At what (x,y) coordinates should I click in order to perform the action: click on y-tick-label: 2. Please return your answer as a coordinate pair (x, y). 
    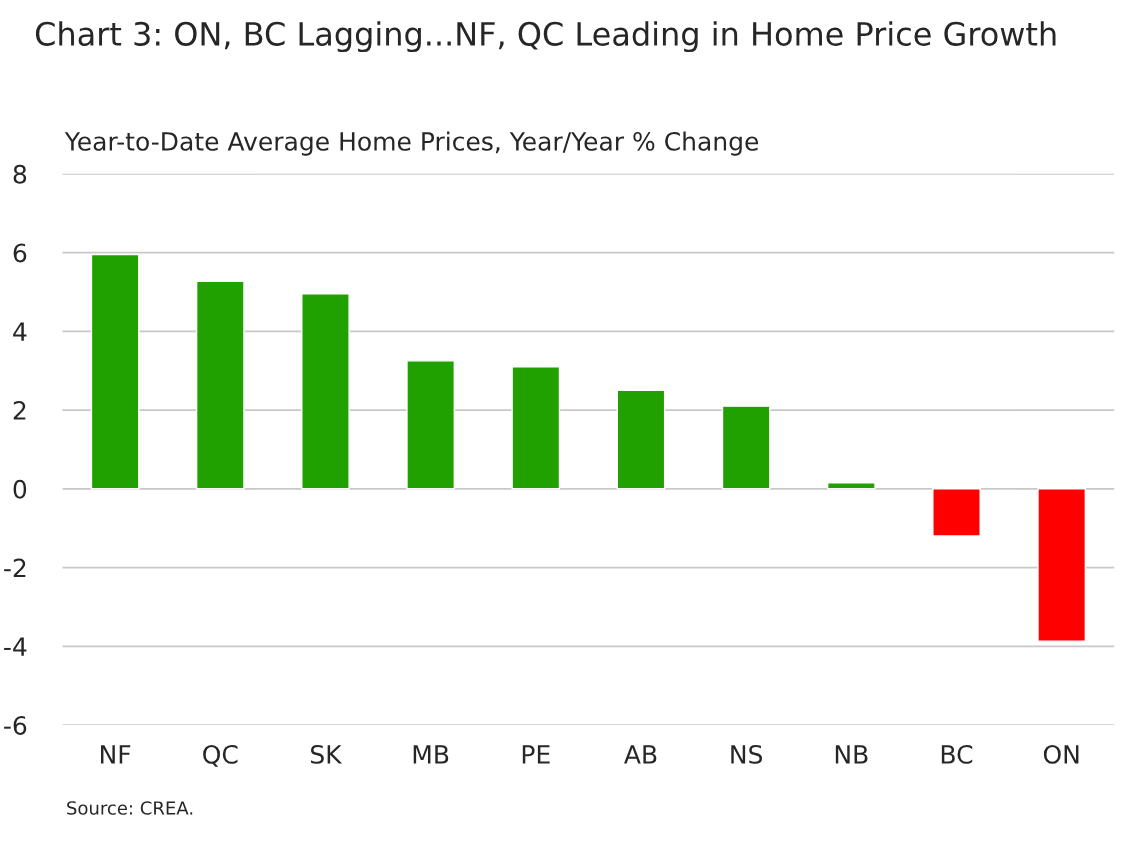
    Looking at the image, I should click on (19, 410).